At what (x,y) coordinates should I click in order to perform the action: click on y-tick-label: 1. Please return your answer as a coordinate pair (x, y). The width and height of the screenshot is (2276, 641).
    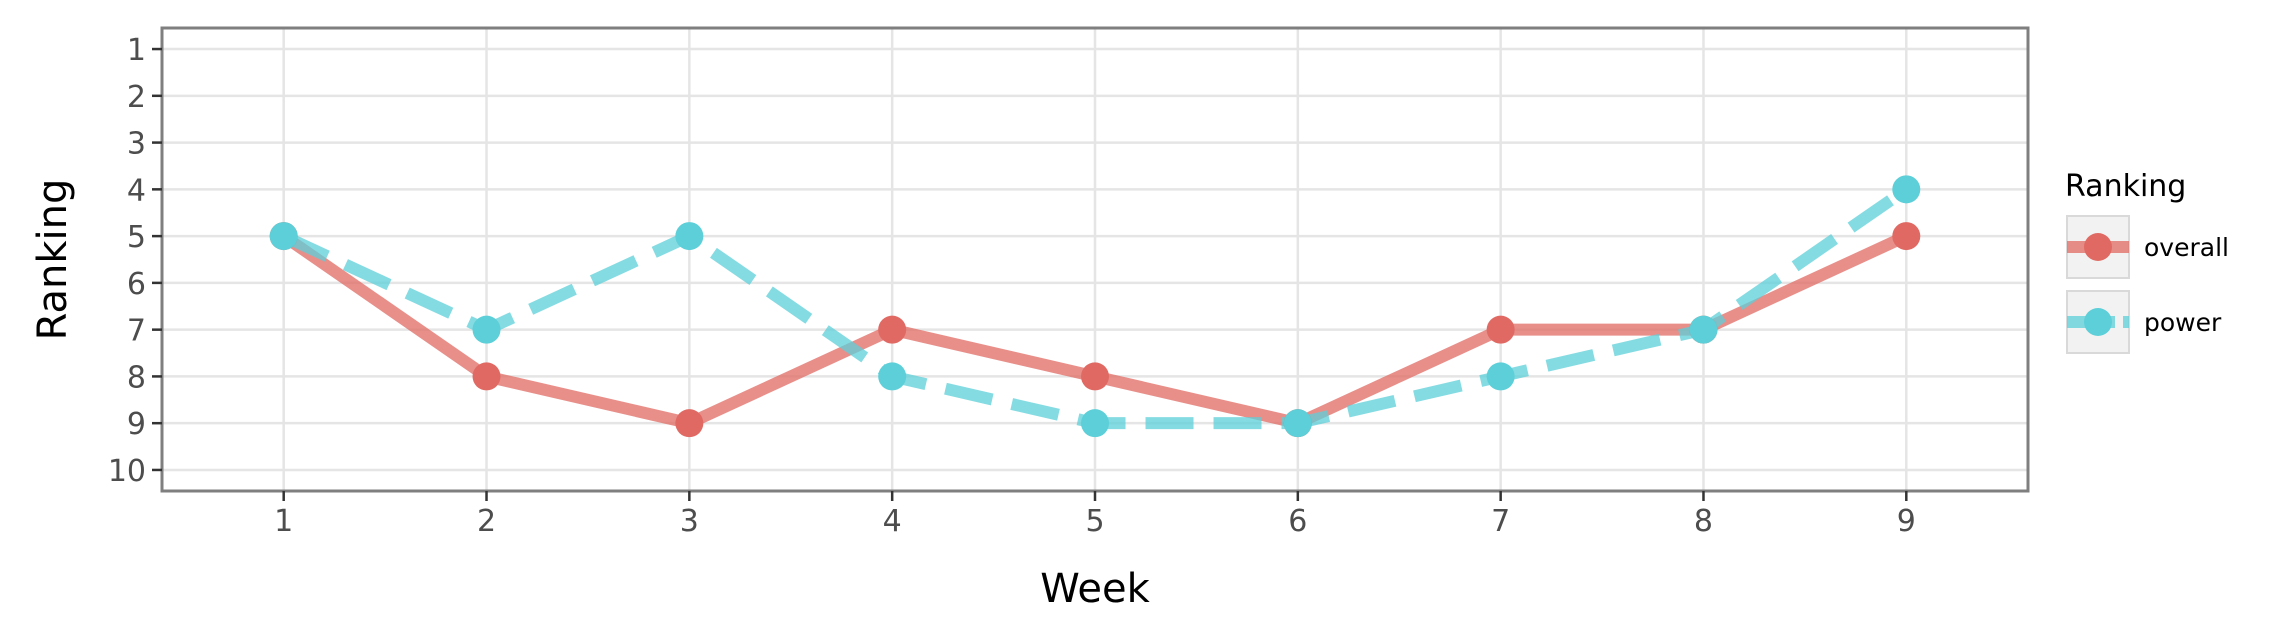
    Looking at the image, I should click on (136, 50).